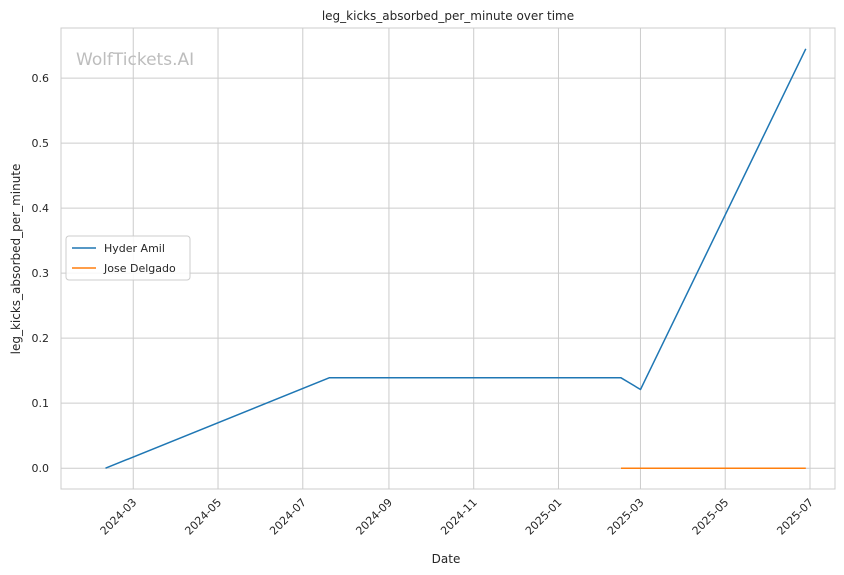 This screenshot has height=575, width=844. I want to click on legend: Hyder Amil Jose Delgado, so click(128, 258).